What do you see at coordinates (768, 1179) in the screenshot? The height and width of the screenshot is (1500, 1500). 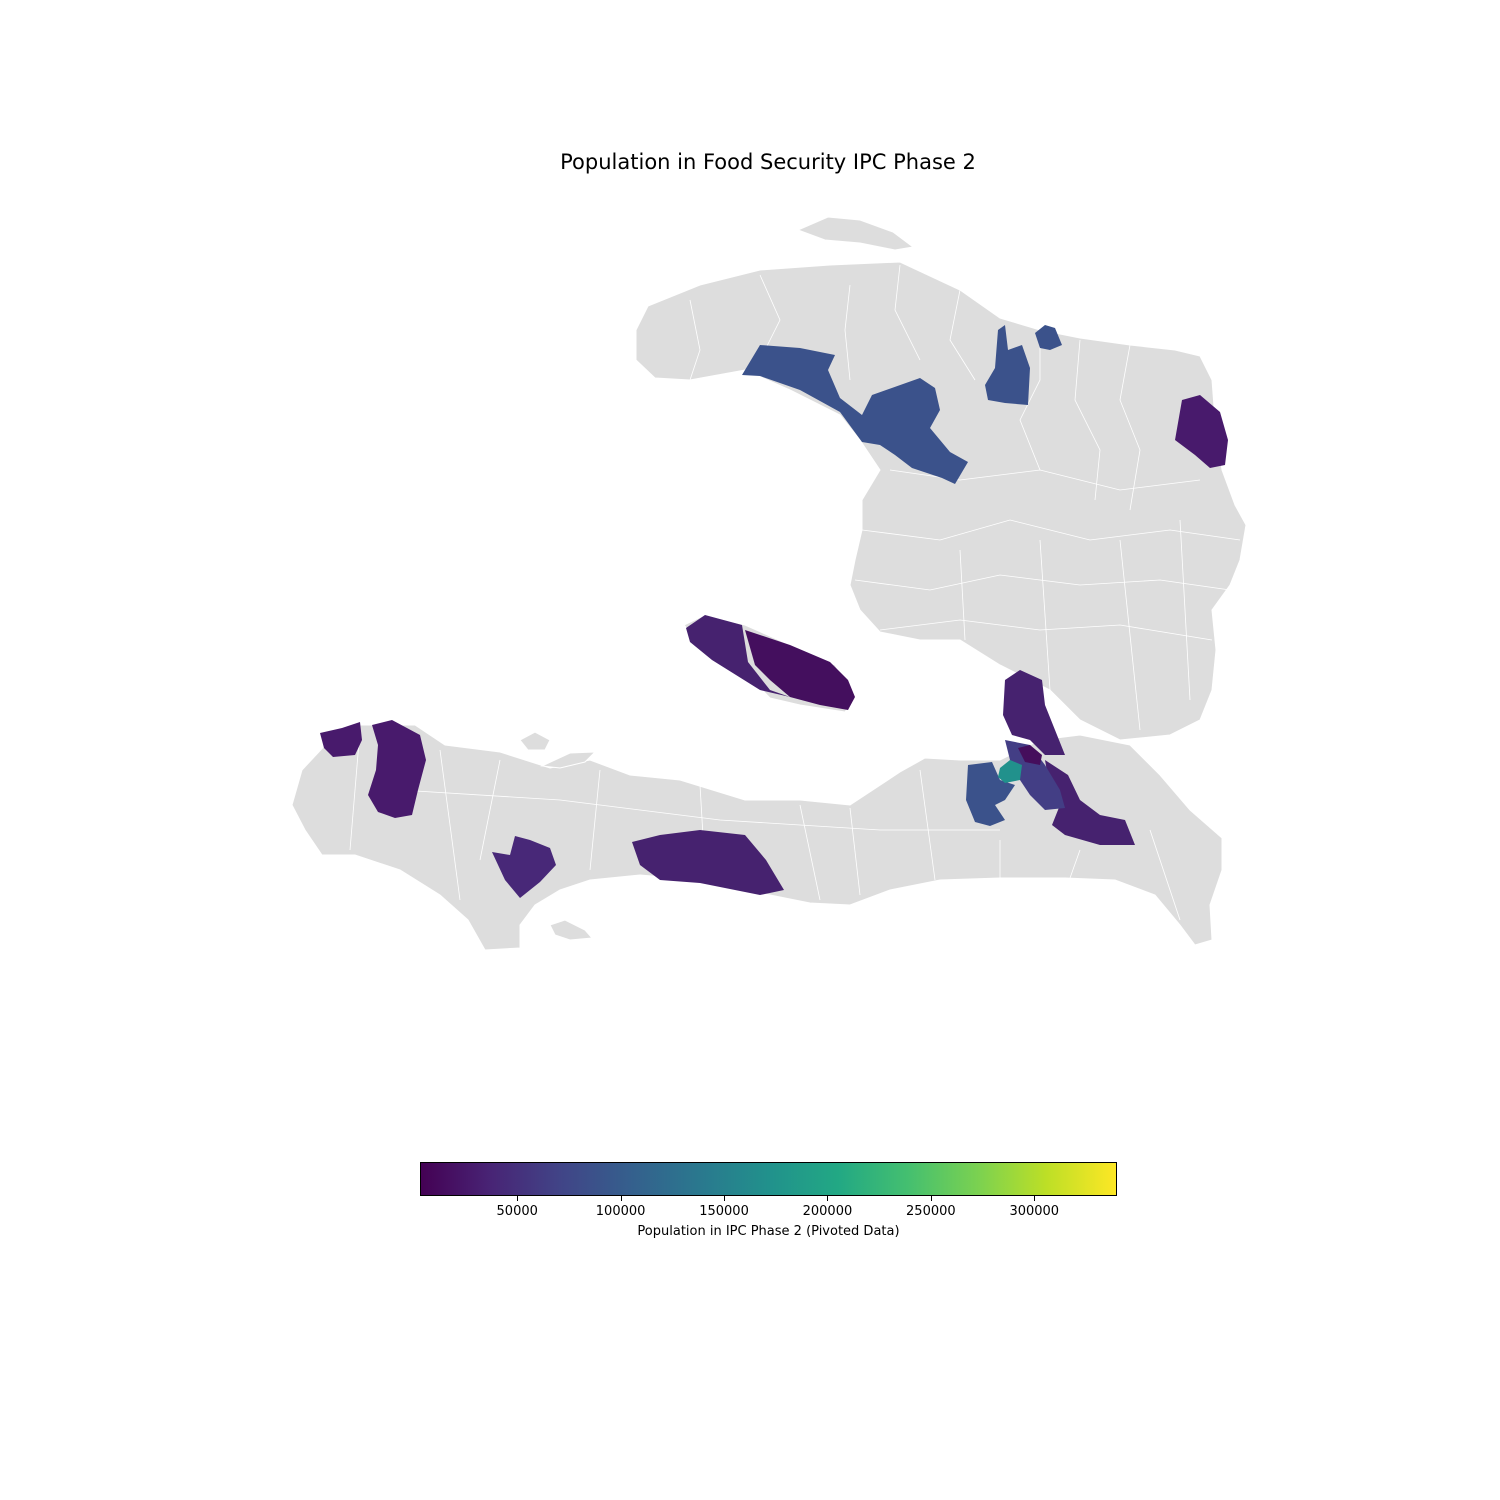 I see `colorbar-gradient` at bounding box center [768, 1179].